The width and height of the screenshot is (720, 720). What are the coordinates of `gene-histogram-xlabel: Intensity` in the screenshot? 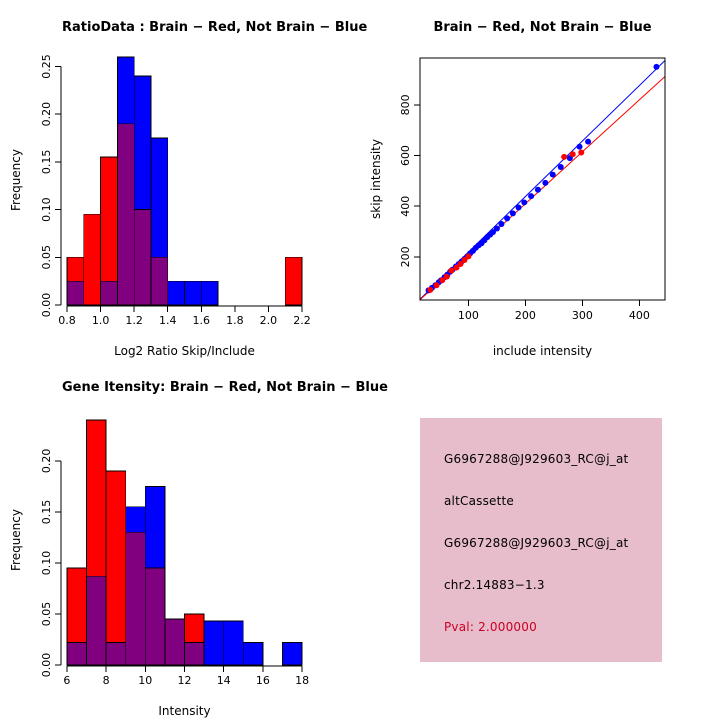 It's located at (184, 711).